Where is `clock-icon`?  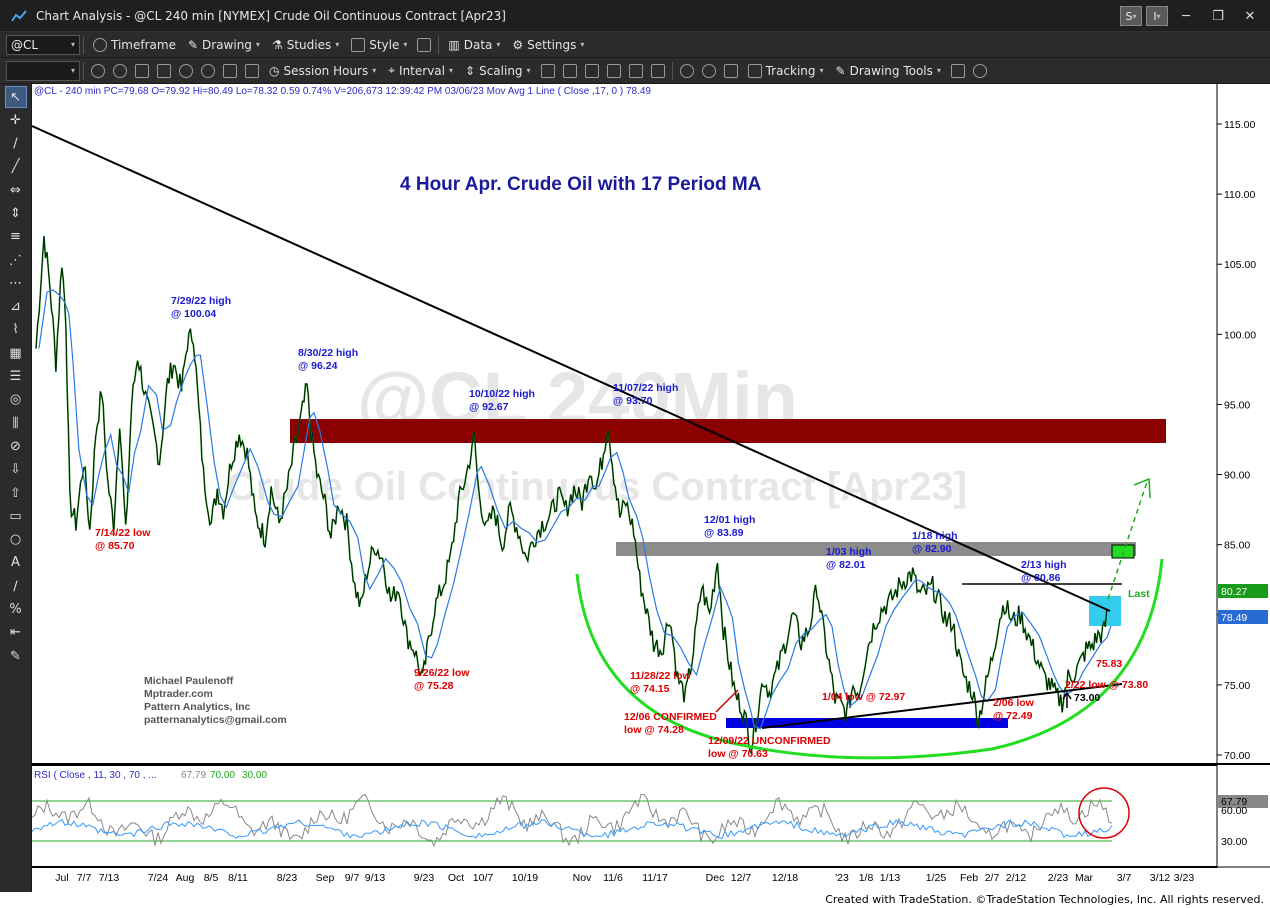 clock-icon is located at coordinates (100, 44).